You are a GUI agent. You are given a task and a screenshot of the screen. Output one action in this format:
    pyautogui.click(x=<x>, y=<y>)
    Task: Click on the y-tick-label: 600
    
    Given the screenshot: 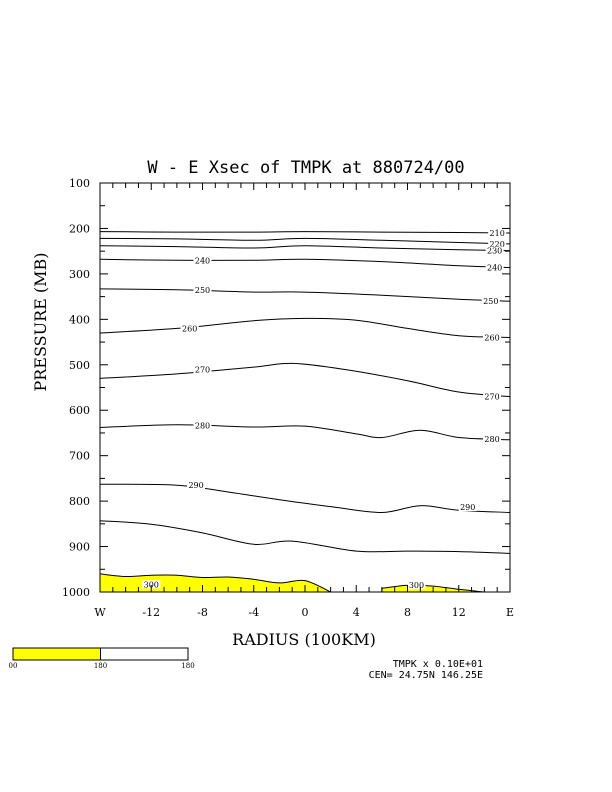 What is the action you would take?
    pyautogui.click(x=79, y=410)
    